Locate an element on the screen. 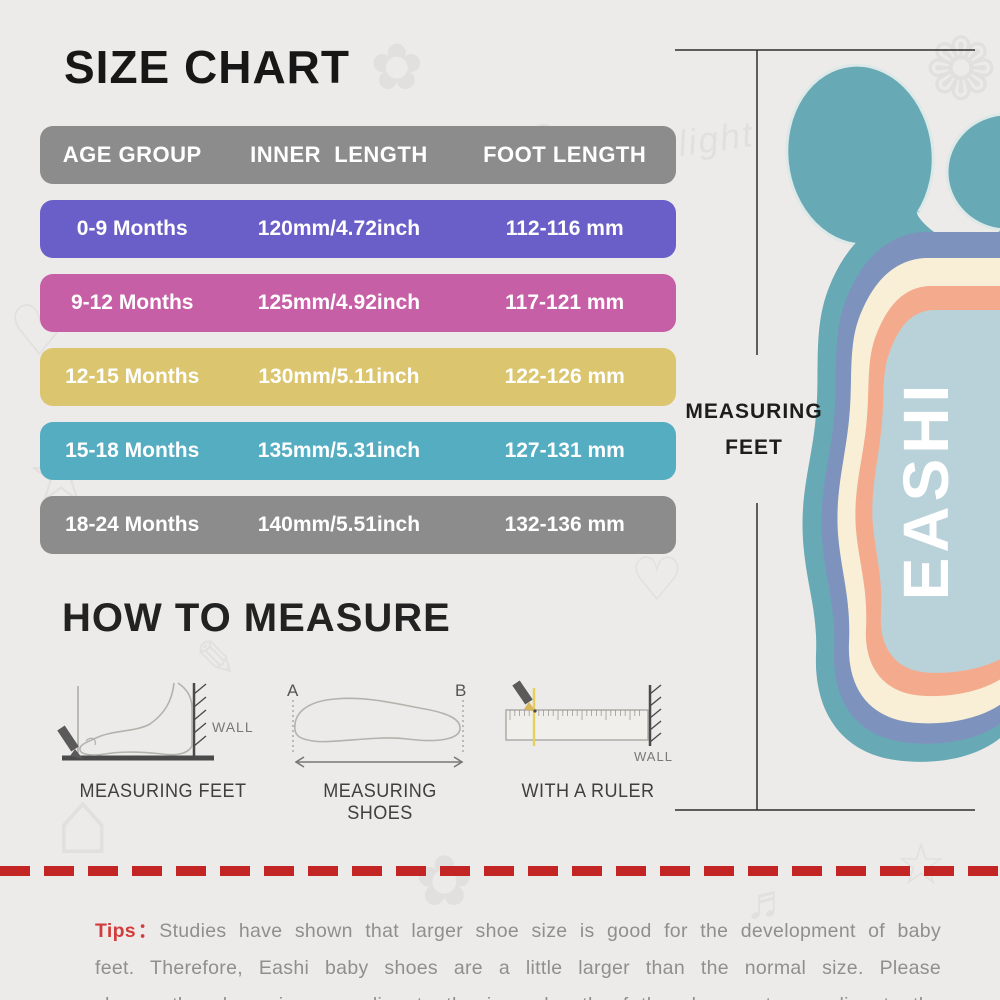  point-a-label: A is located at coordinates (293, 690).